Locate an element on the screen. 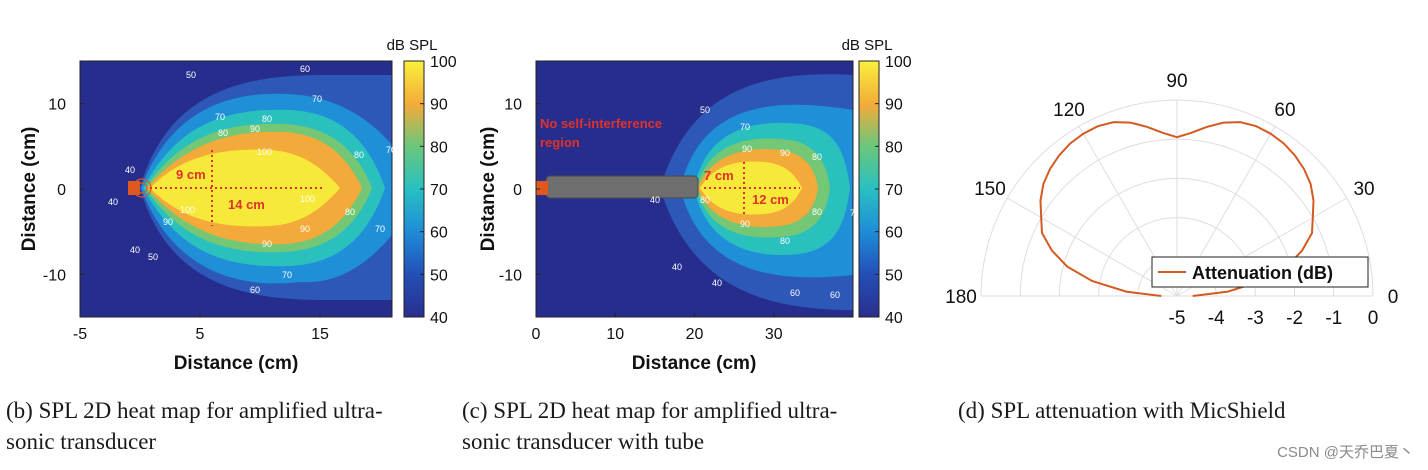 This screenshot has height=470, width=1428. colorbar-tick-label: 100 is located at coordinates (898, 62).